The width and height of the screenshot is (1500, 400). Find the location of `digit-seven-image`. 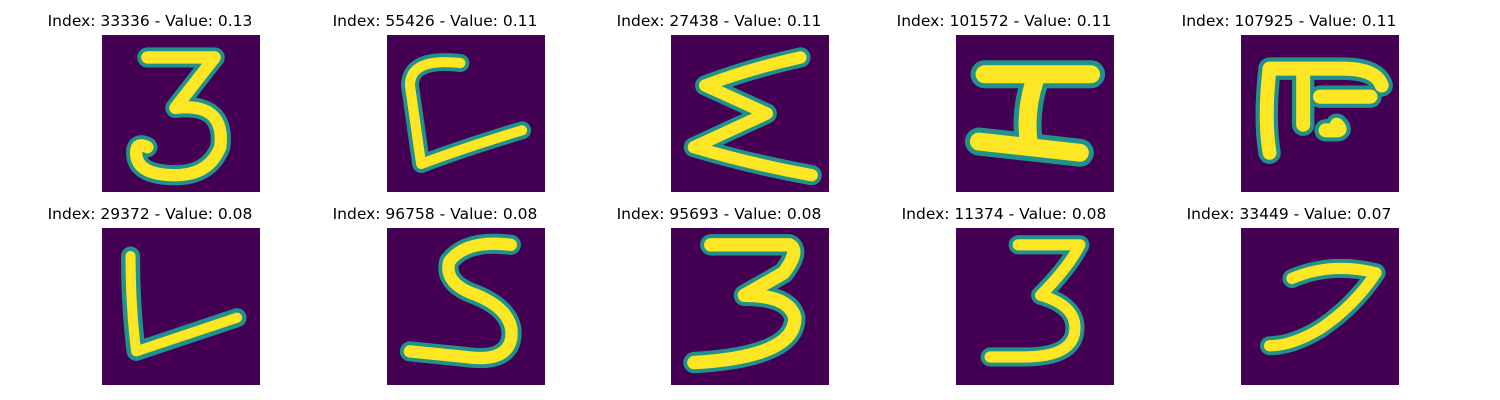

digit-seven-image is located at coordinates (1323, 307).